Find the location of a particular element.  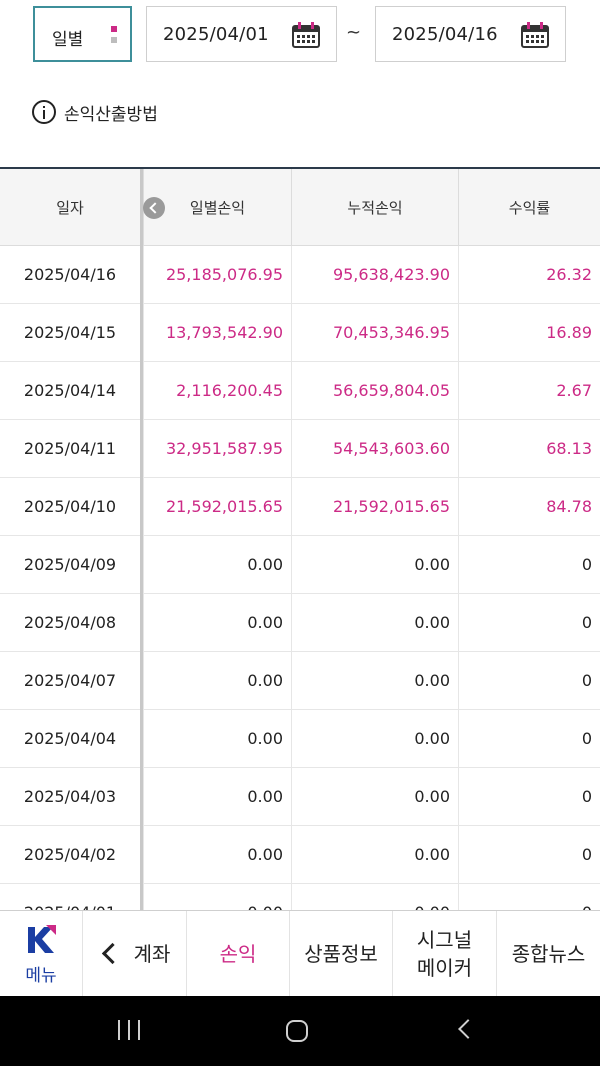

tab-product-info-label: 상품정보 is located at coordinates (341, 953).